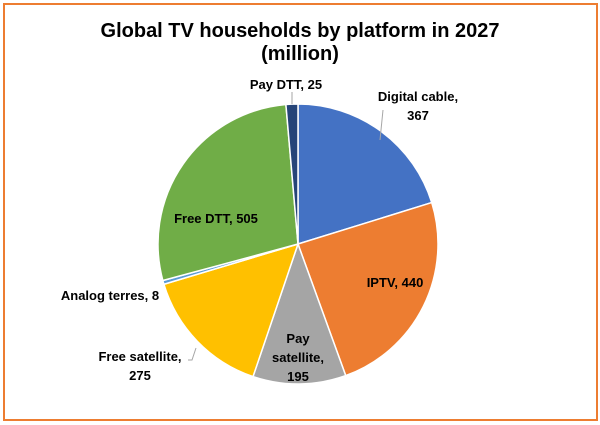 Image resolution: width=600 pixels, height=425 pixels. Describe the element at coordinates (298, 357) in the screenshot. I see `data-label-pay-satellite: satellite,` at that location.